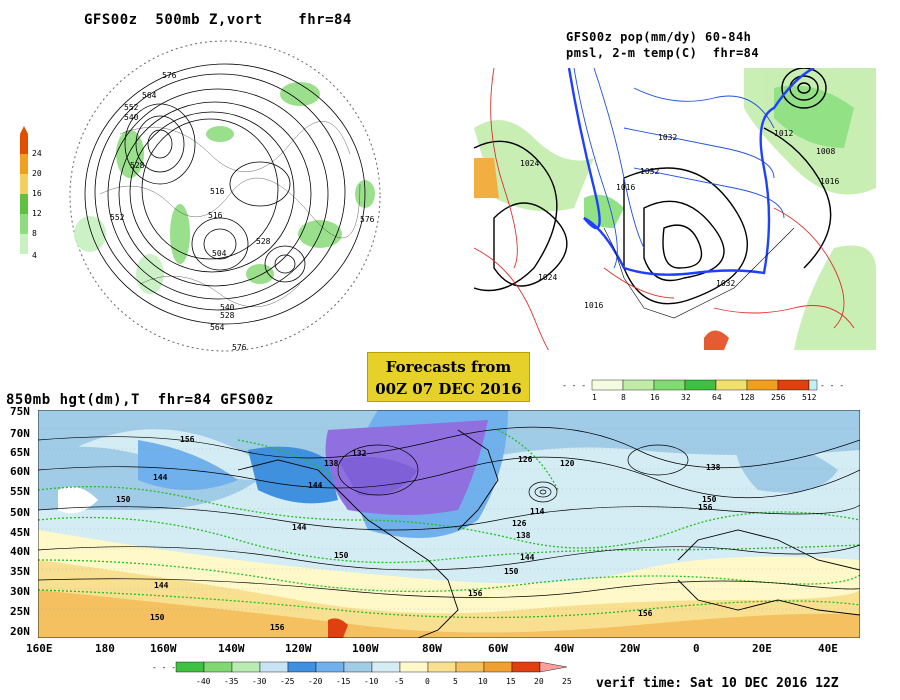 Image resolution: width=900 pixels, height=700 pixels. What do you see at coordinates (567, 463) in the screenshot?
I see `contour-label: 120` at bounding box center [567, 463].